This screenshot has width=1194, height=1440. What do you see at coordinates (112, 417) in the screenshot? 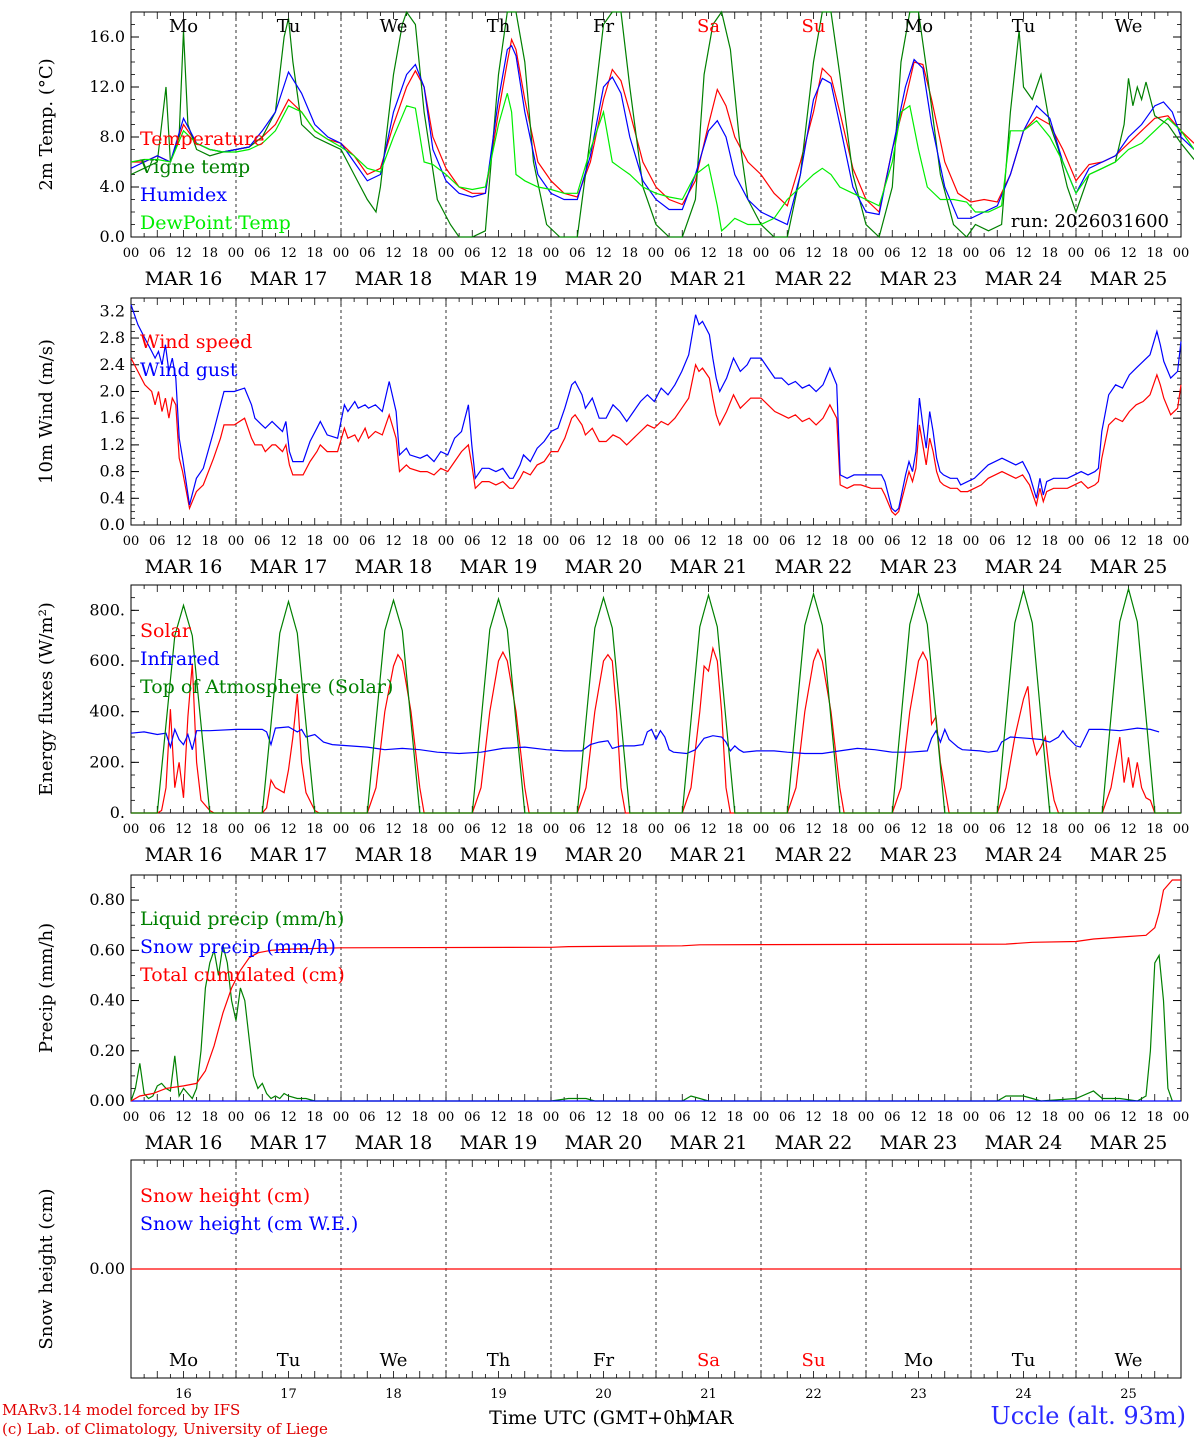
I see `y-tick-label: 1.6` at bounding box center [112, 417].